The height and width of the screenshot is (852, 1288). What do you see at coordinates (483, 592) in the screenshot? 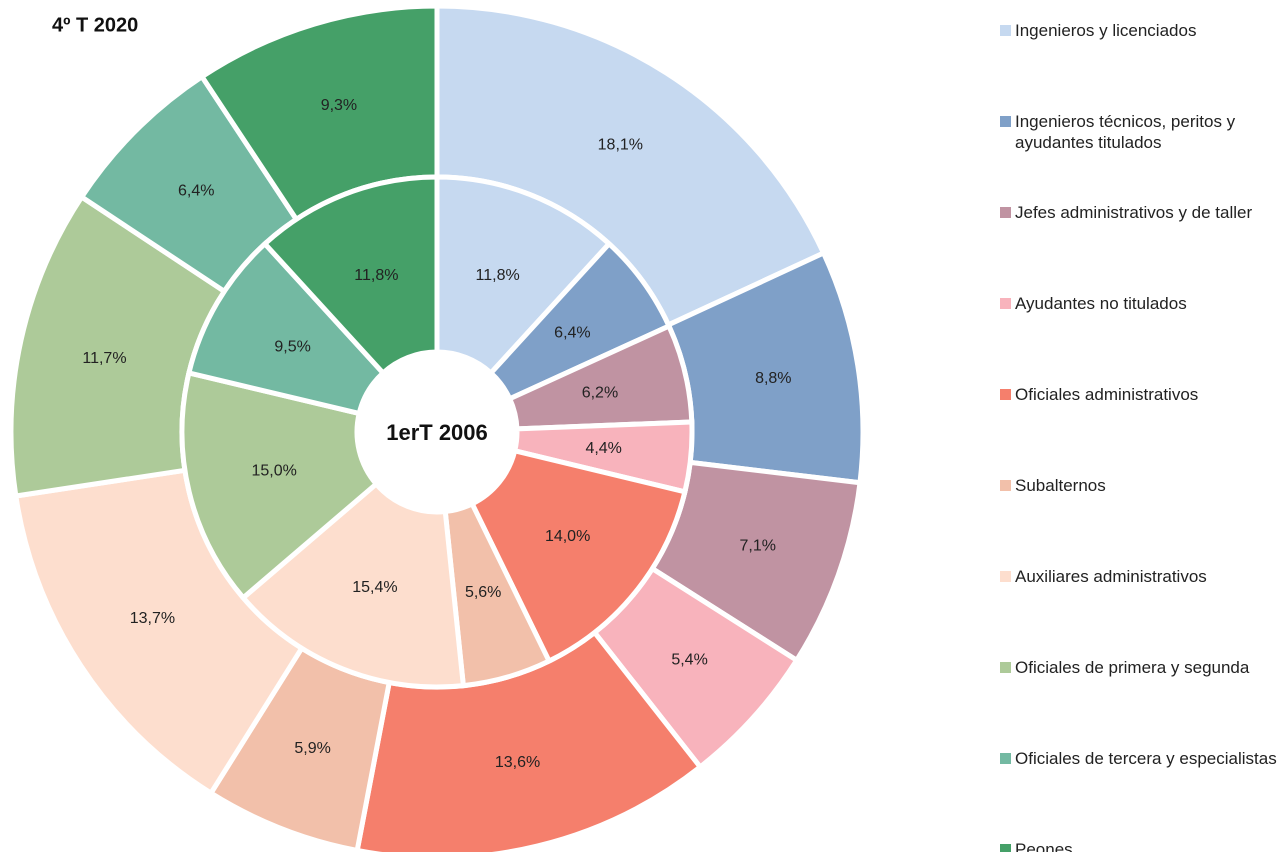
I see `value-label: 5,6%` at bounding box center [483, 592].